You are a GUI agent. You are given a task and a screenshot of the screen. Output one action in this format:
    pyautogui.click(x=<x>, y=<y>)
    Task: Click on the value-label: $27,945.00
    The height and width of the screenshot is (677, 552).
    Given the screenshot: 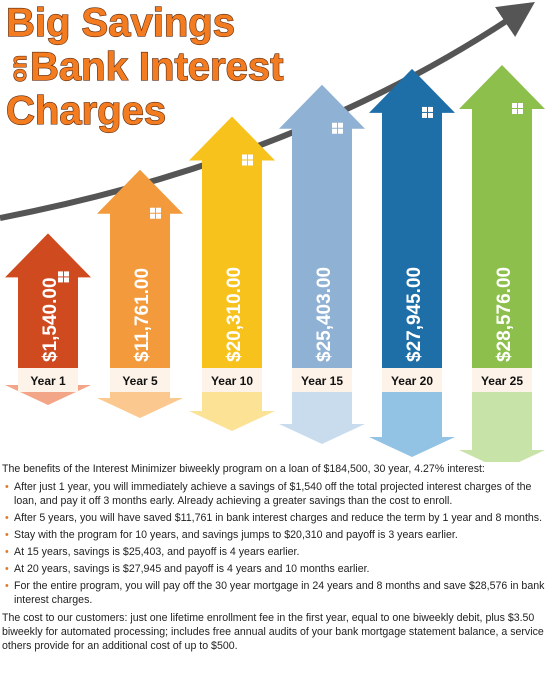 What is the action you would take?
    pyautogui.click(x=414, y=314)
    